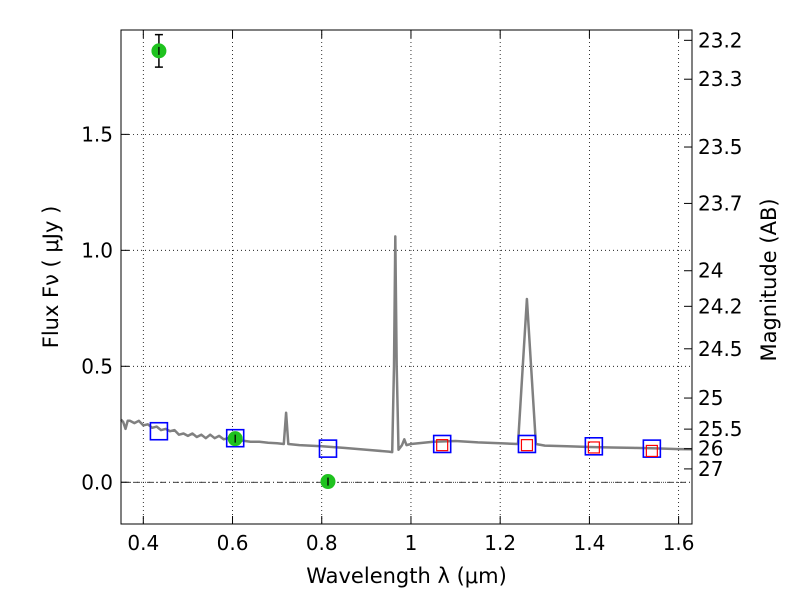  I want to click on y-axis-ticks: 0.0 0.5 1.0 1.5, so click(105, 308).